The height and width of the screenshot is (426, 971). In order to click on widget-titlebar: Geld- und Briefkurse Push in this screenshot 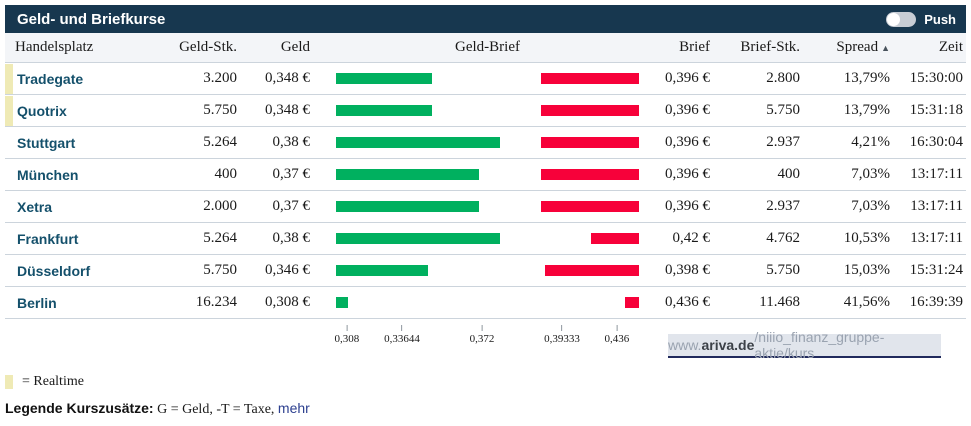, I will do `click(485, 19)`.